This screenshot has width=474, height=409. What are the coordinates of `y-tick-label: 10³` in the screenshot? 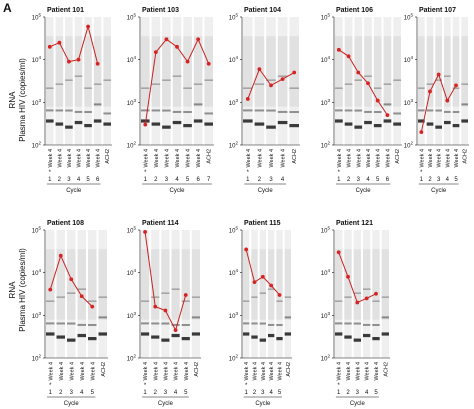 It's located at (409, 102).